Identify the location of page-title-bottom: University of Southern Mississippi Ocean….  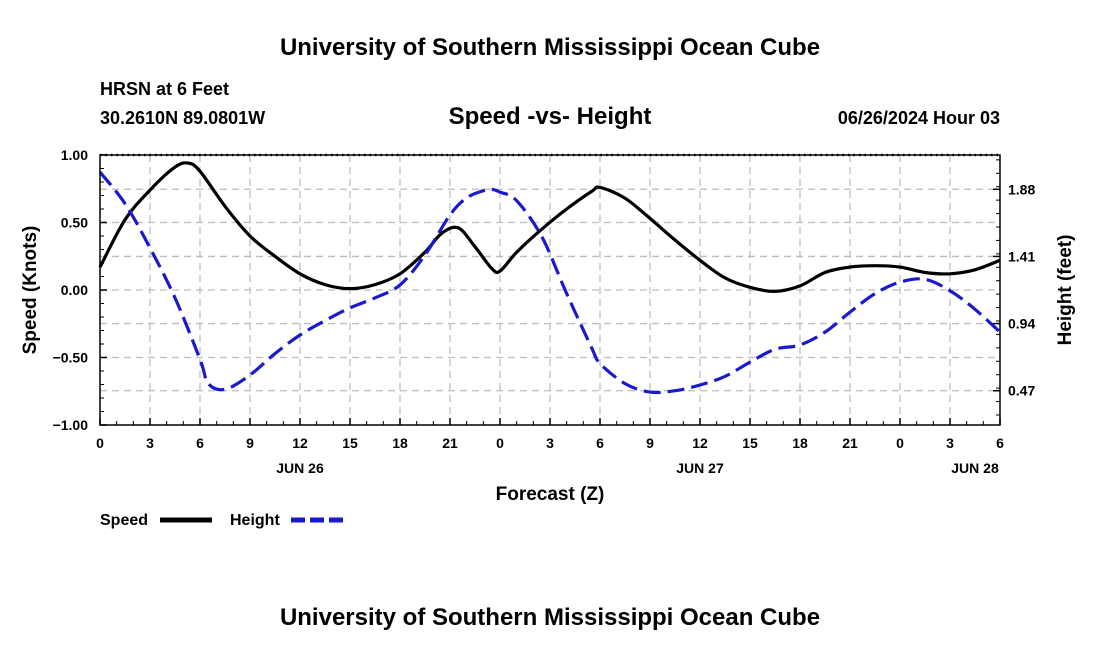
(550, 617).